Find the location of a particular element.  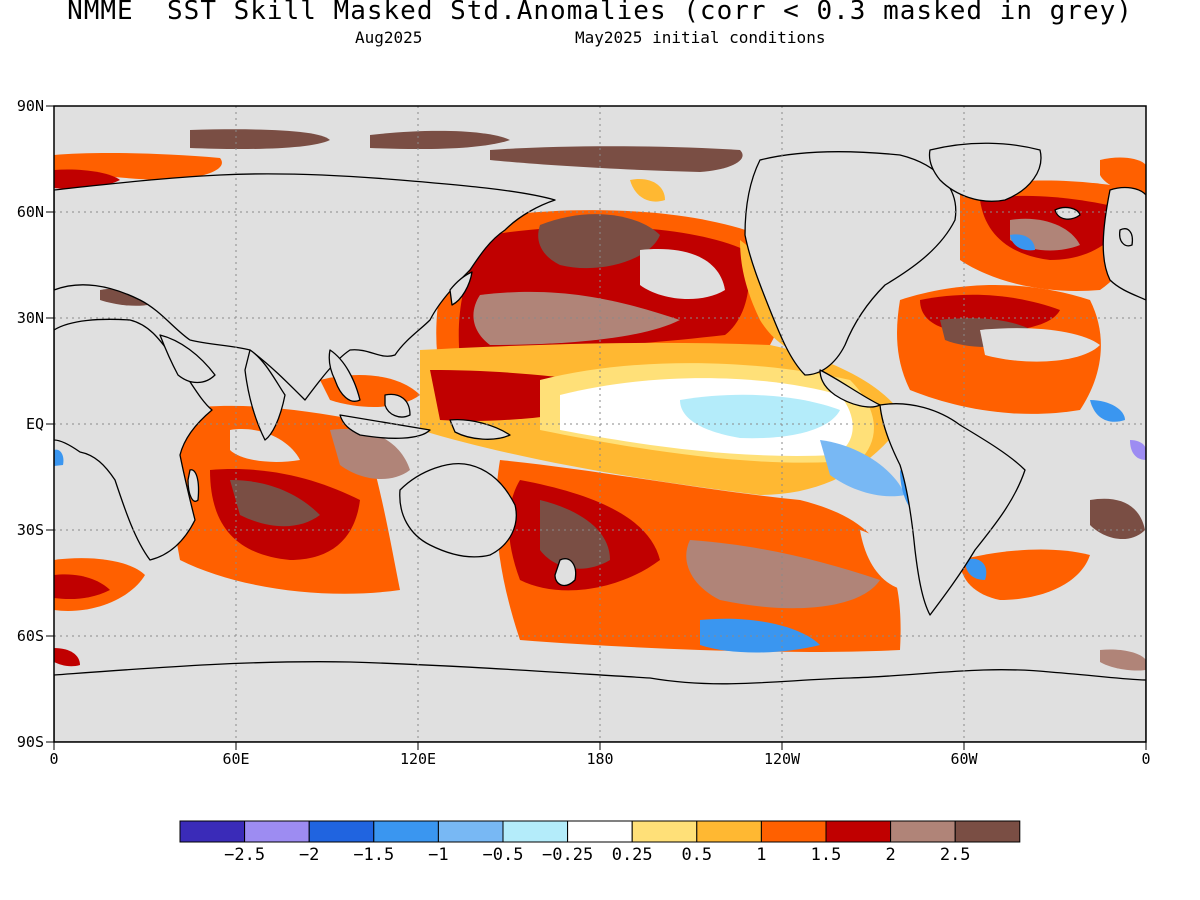

japan is located at coordinates (461, 288).